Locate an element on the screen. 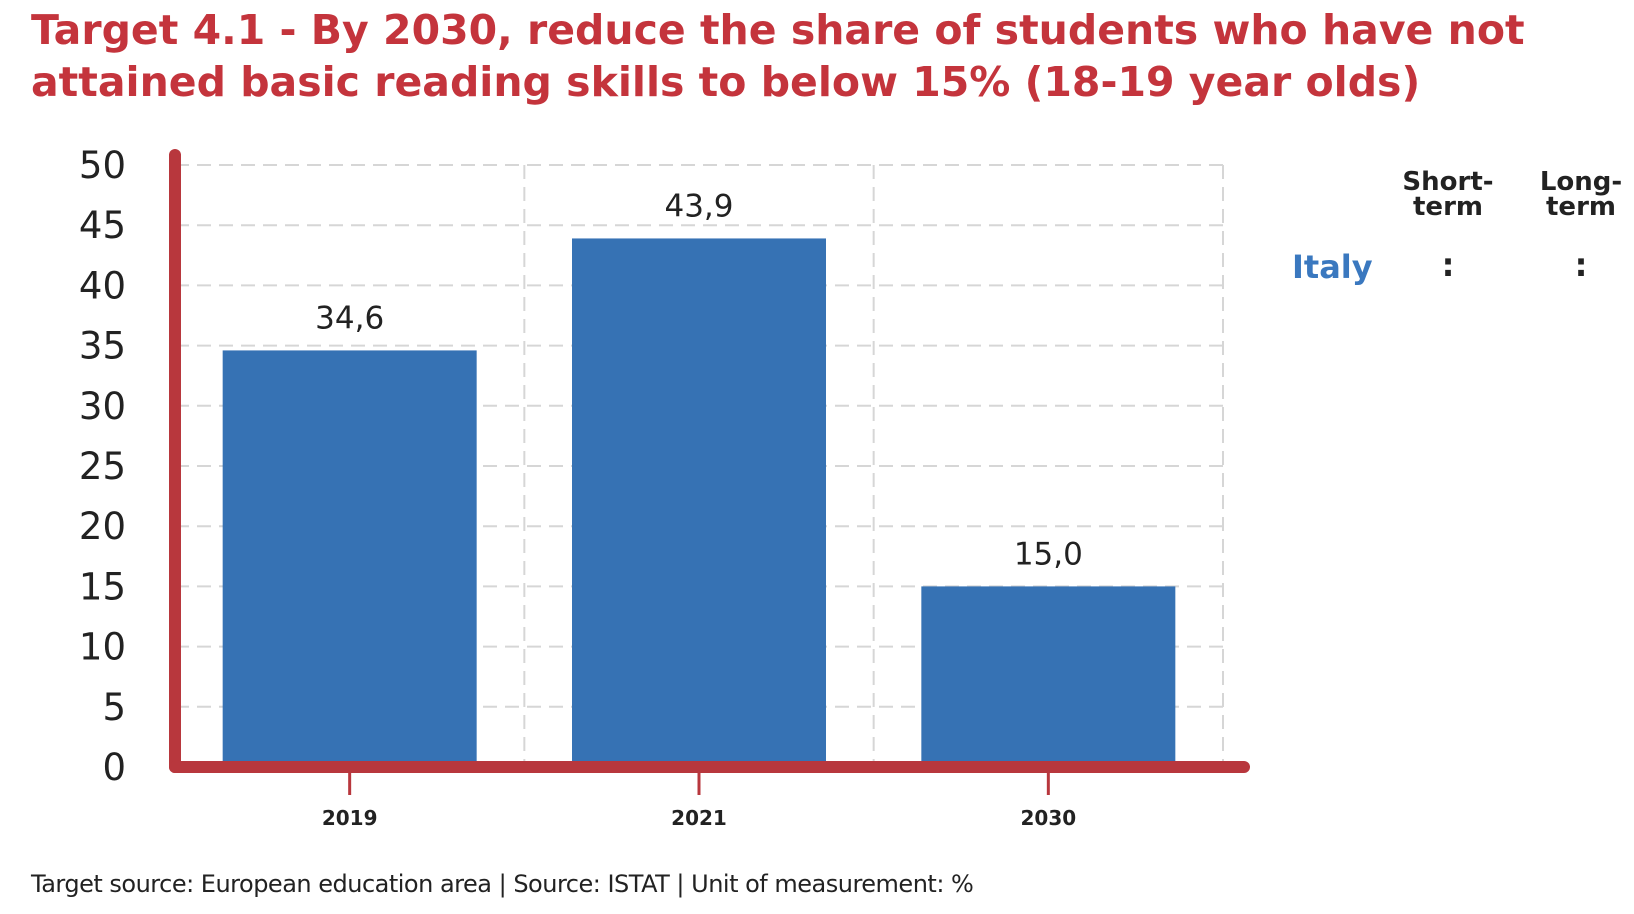 The width and height of the screenshot is (1634, 914). bar-2030 is located at coordinates (1048, 676).